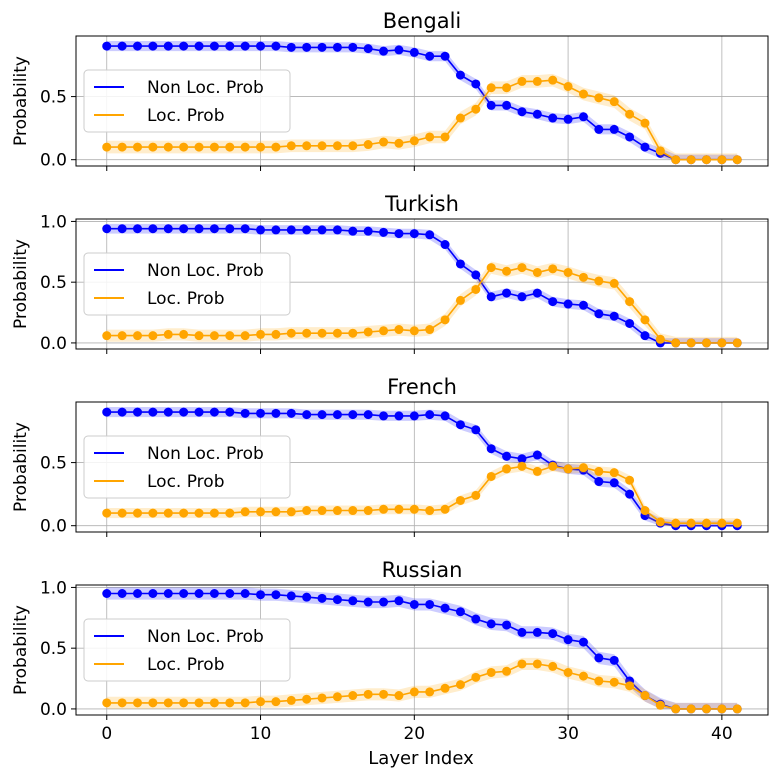 The image size is (777, 778). I want to click on x-axis-label: Layer Index, so click(421, 758).